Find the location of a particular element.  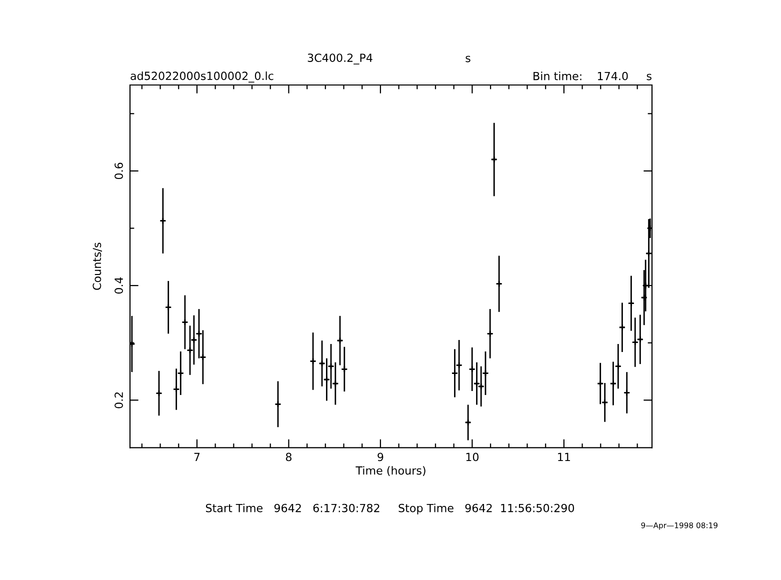

x-tick-label: 10 is located at coordinates (472, 457).